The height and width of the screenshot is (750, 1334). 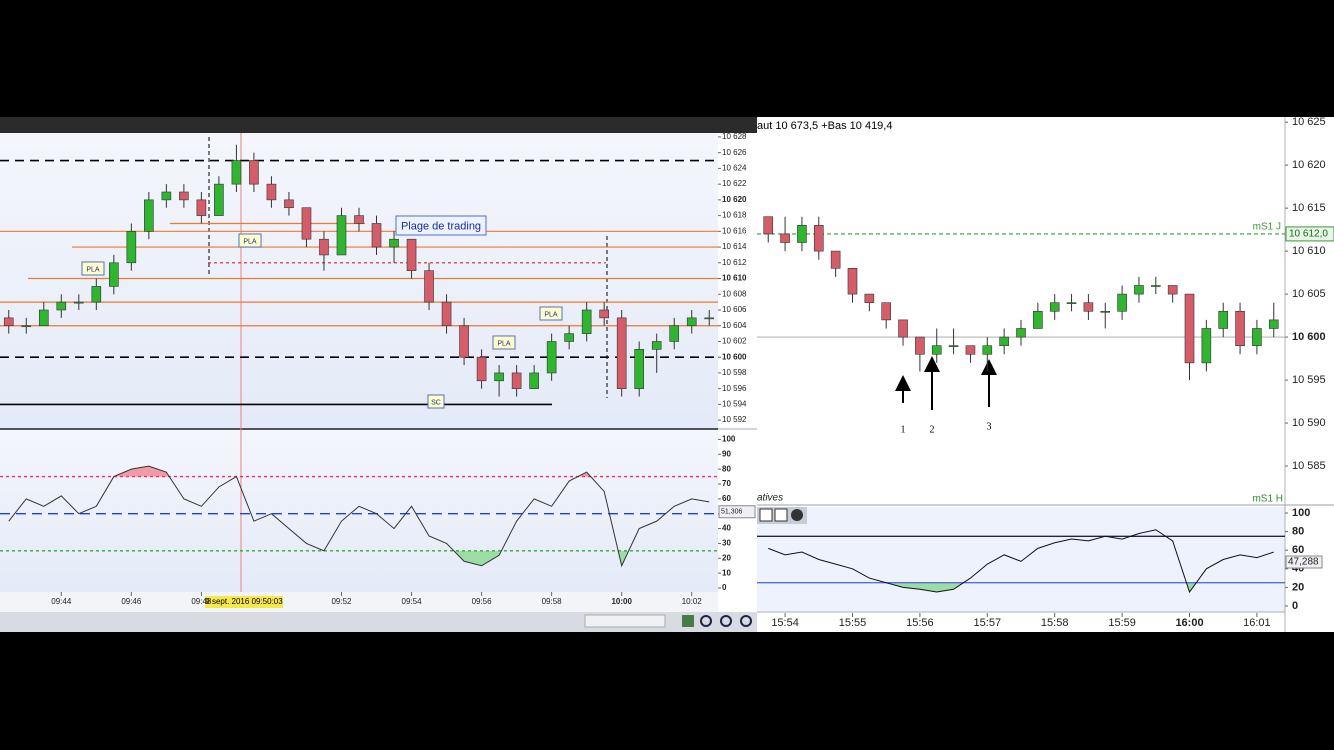 I want to click on zoom-icon, so click(x=706, y=621).